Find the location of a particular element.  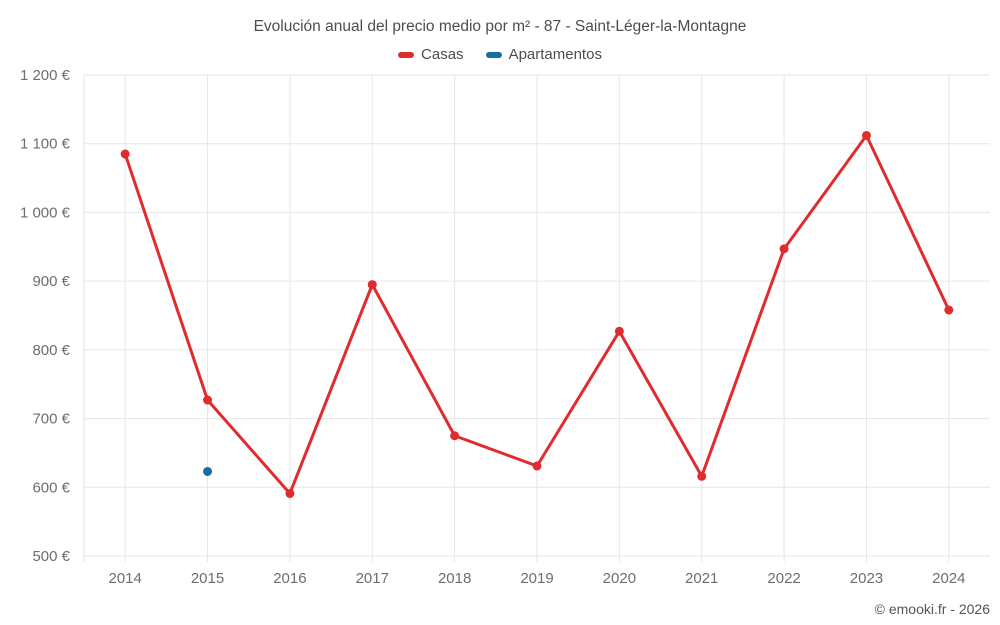

y-axis-tick-label: 700 € is located at coordinates (51, 419).